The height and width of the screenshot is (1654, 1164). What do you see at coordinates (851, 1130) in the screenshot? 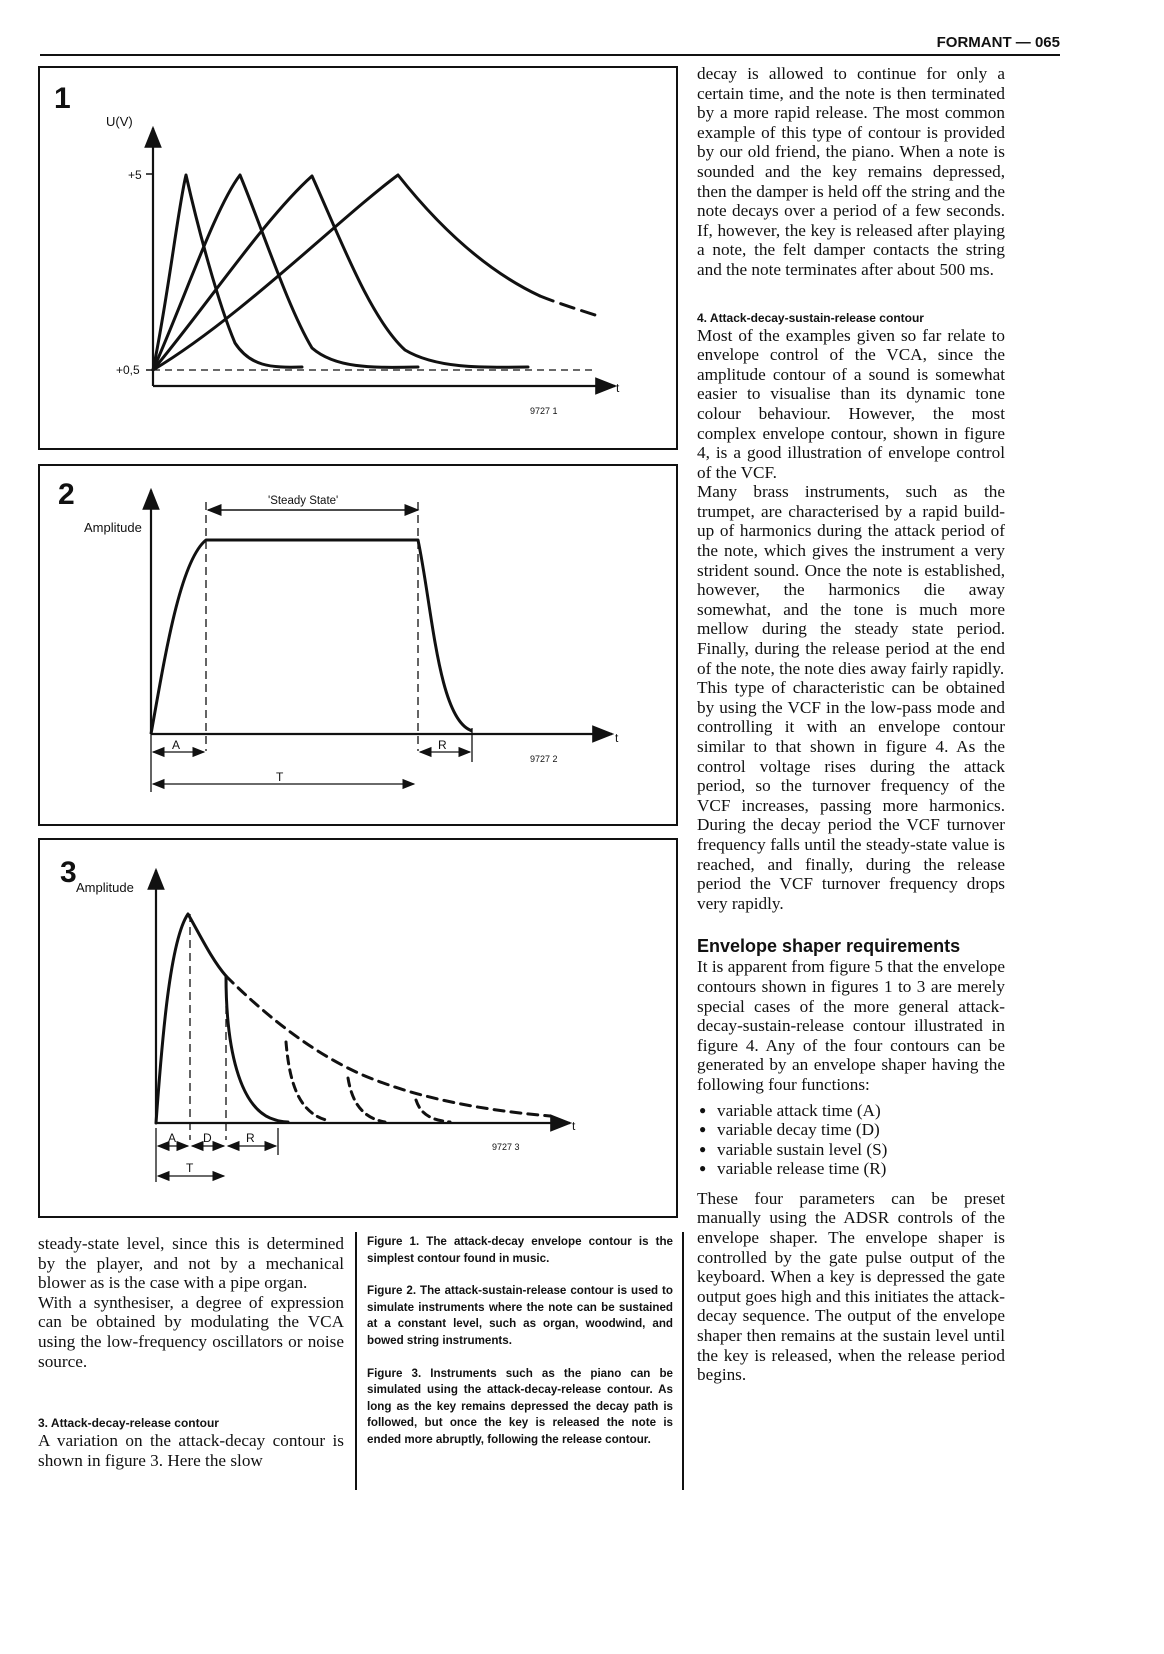
I see `list-item: variable decay time (D)` at bounding box center [851, 1130].